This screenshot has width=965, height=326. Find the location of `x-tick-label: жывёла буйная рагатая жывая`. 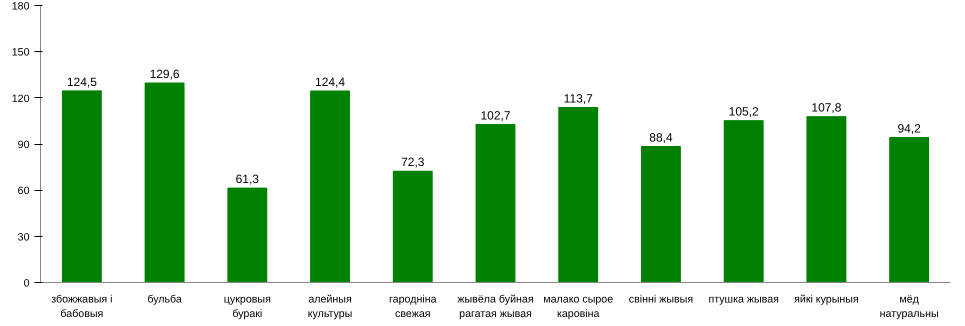

x-tick-label: жывёла буйная рагатая жывая is located at coordinates (495, 307).